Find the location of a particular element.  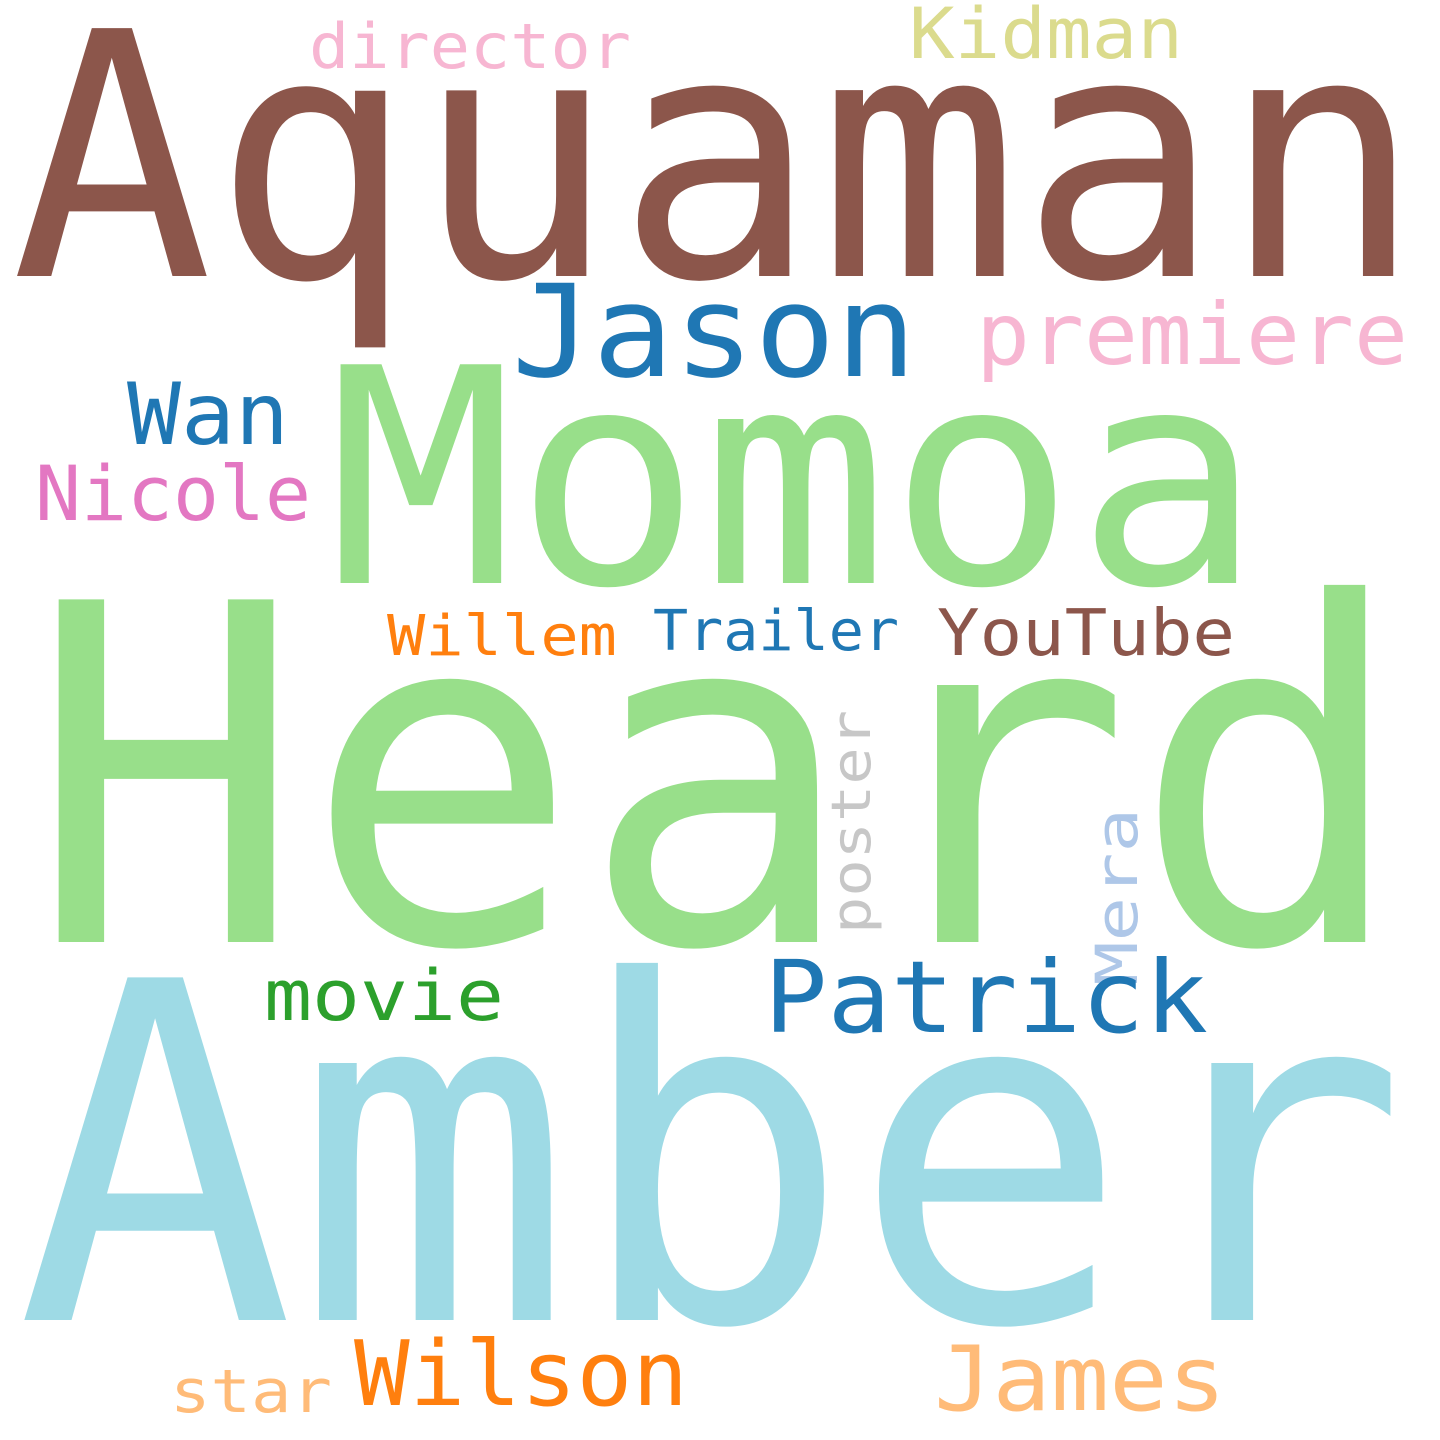

word-youtube: YouTube is located at coordinates (1086, 634).